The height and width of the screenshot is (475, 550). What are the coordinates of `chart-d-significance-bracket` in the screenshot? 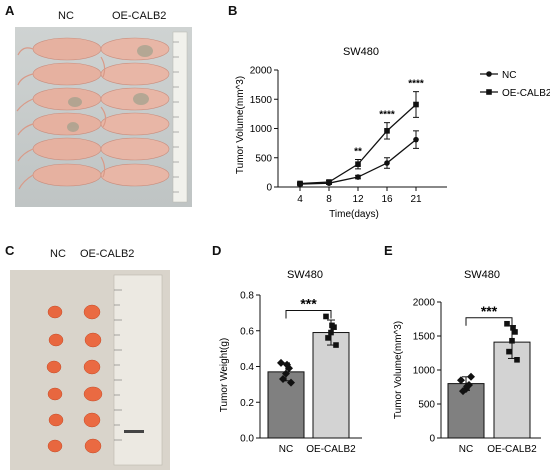 It's located at (308, 314).